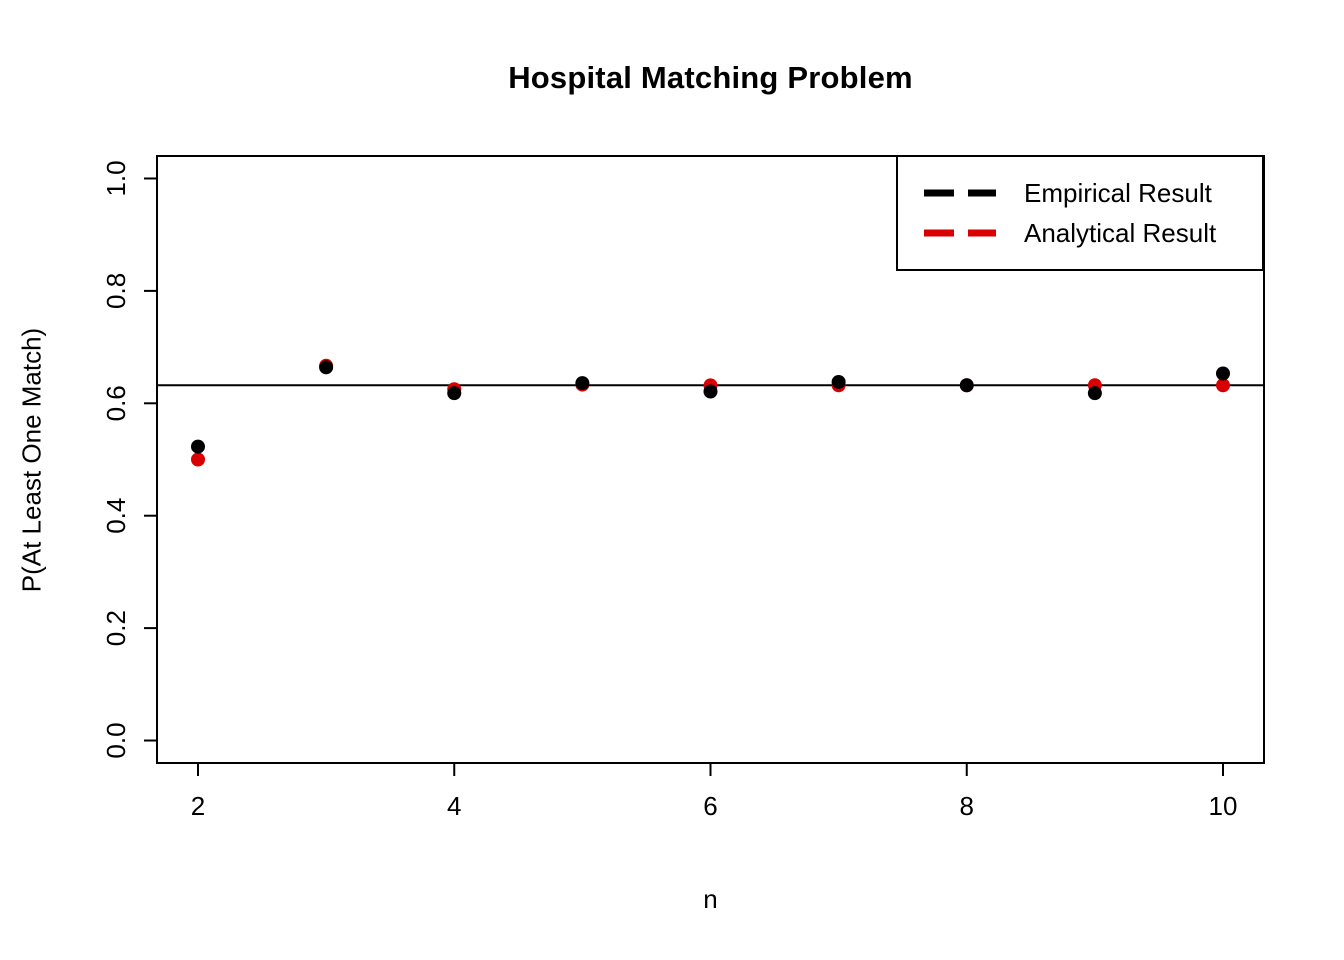 This screenshot has width=1344, height=960. I want to click on data-point-empirical-n4, so click(454, 393).